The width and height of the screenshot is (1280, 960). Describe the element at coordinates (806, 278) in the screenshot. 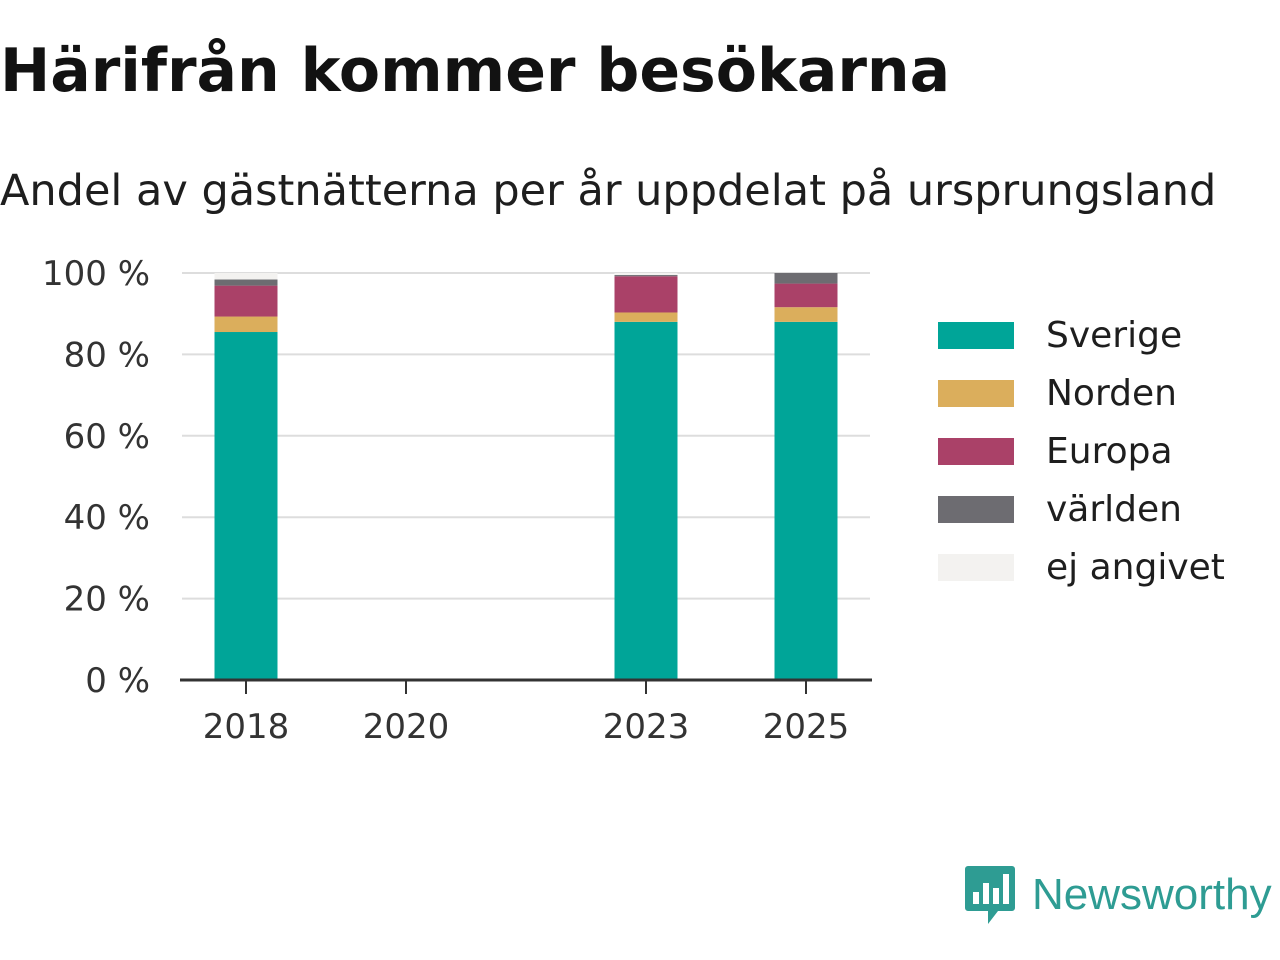

I see `bar-segment-världen-2025` at that location.